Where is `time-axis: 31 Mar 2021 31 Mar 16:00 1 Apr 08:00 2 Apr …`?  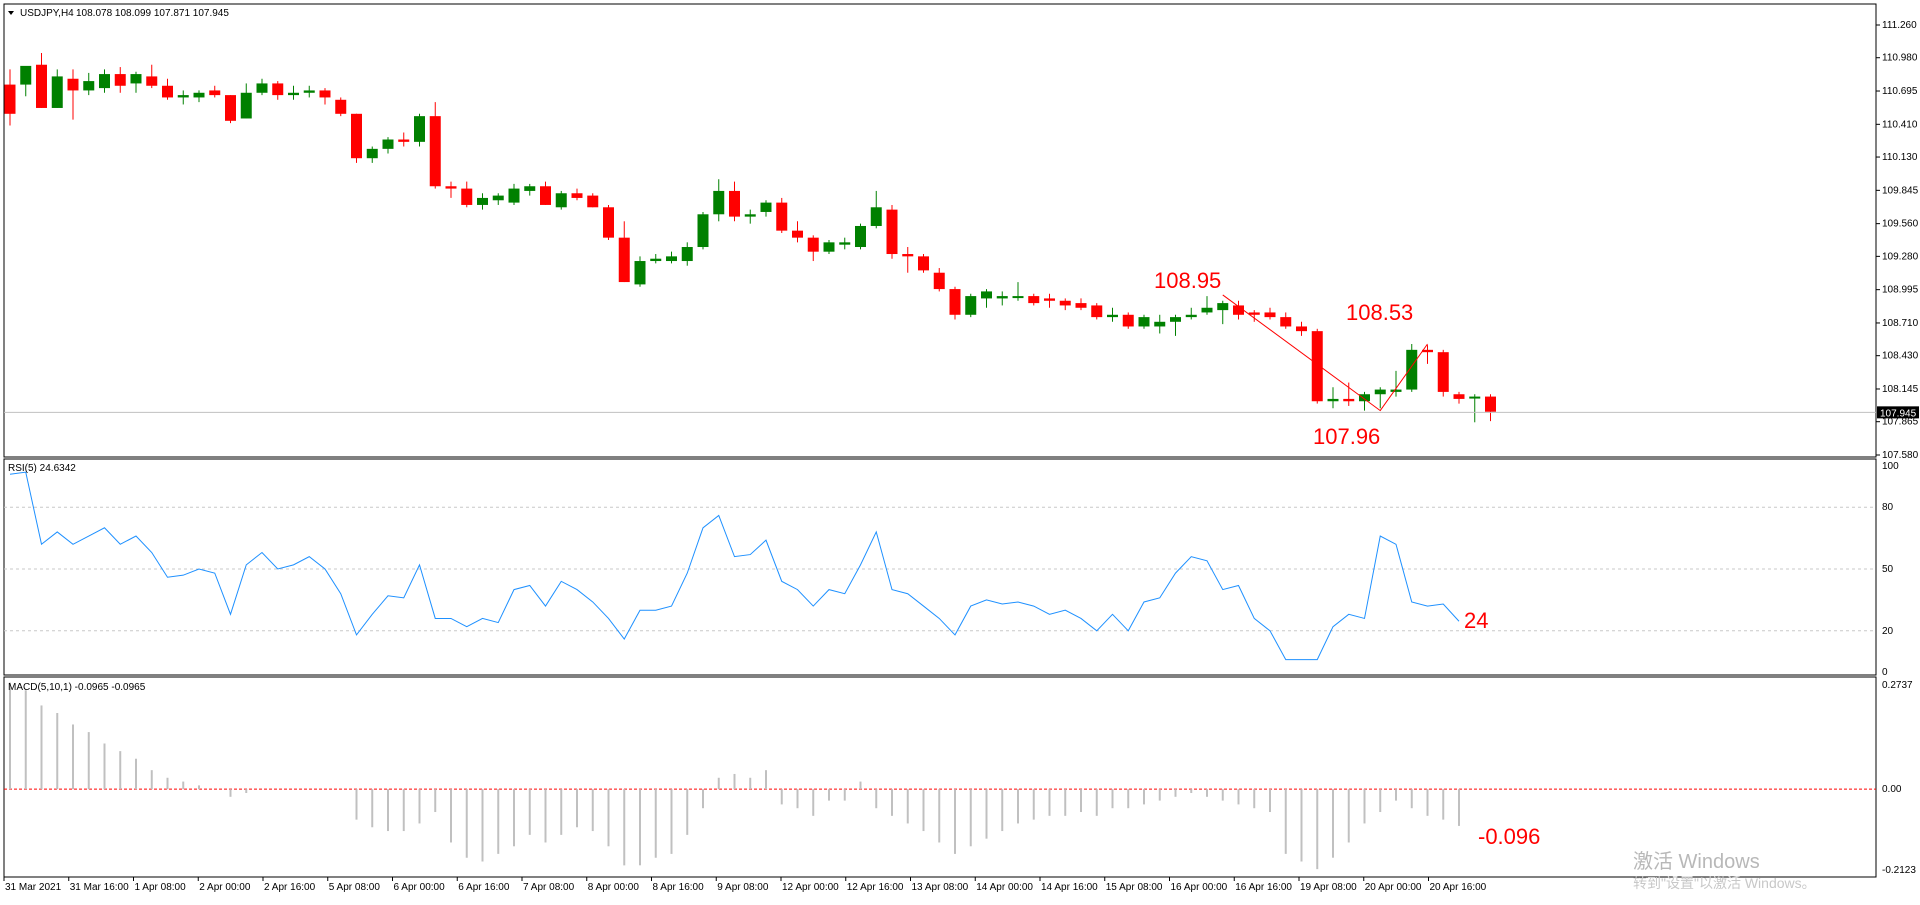
time-axis: 31 Mar 2021 31 Mar 16:00 1 Apr 08:00 2 Apr … is located at coordinates (745, 885).